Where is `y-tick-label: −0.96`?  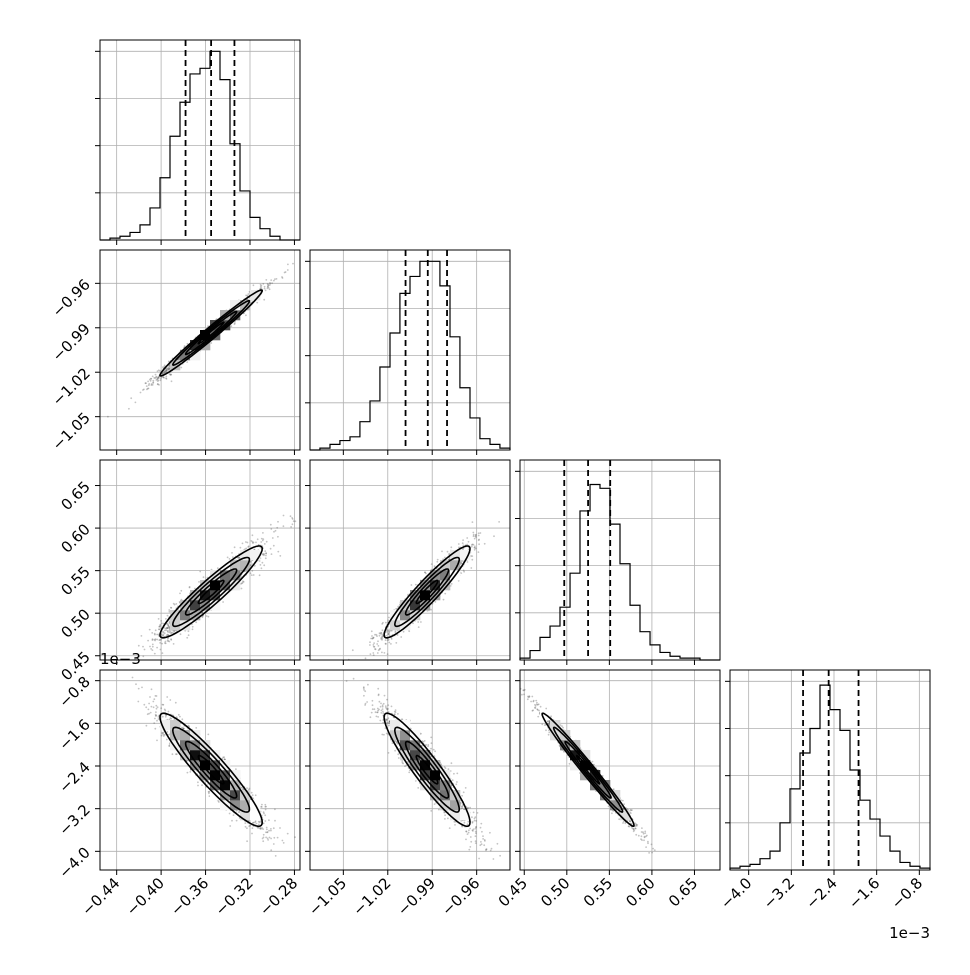
y-tick-label: −0.96 is located at coordinates (71, 297).